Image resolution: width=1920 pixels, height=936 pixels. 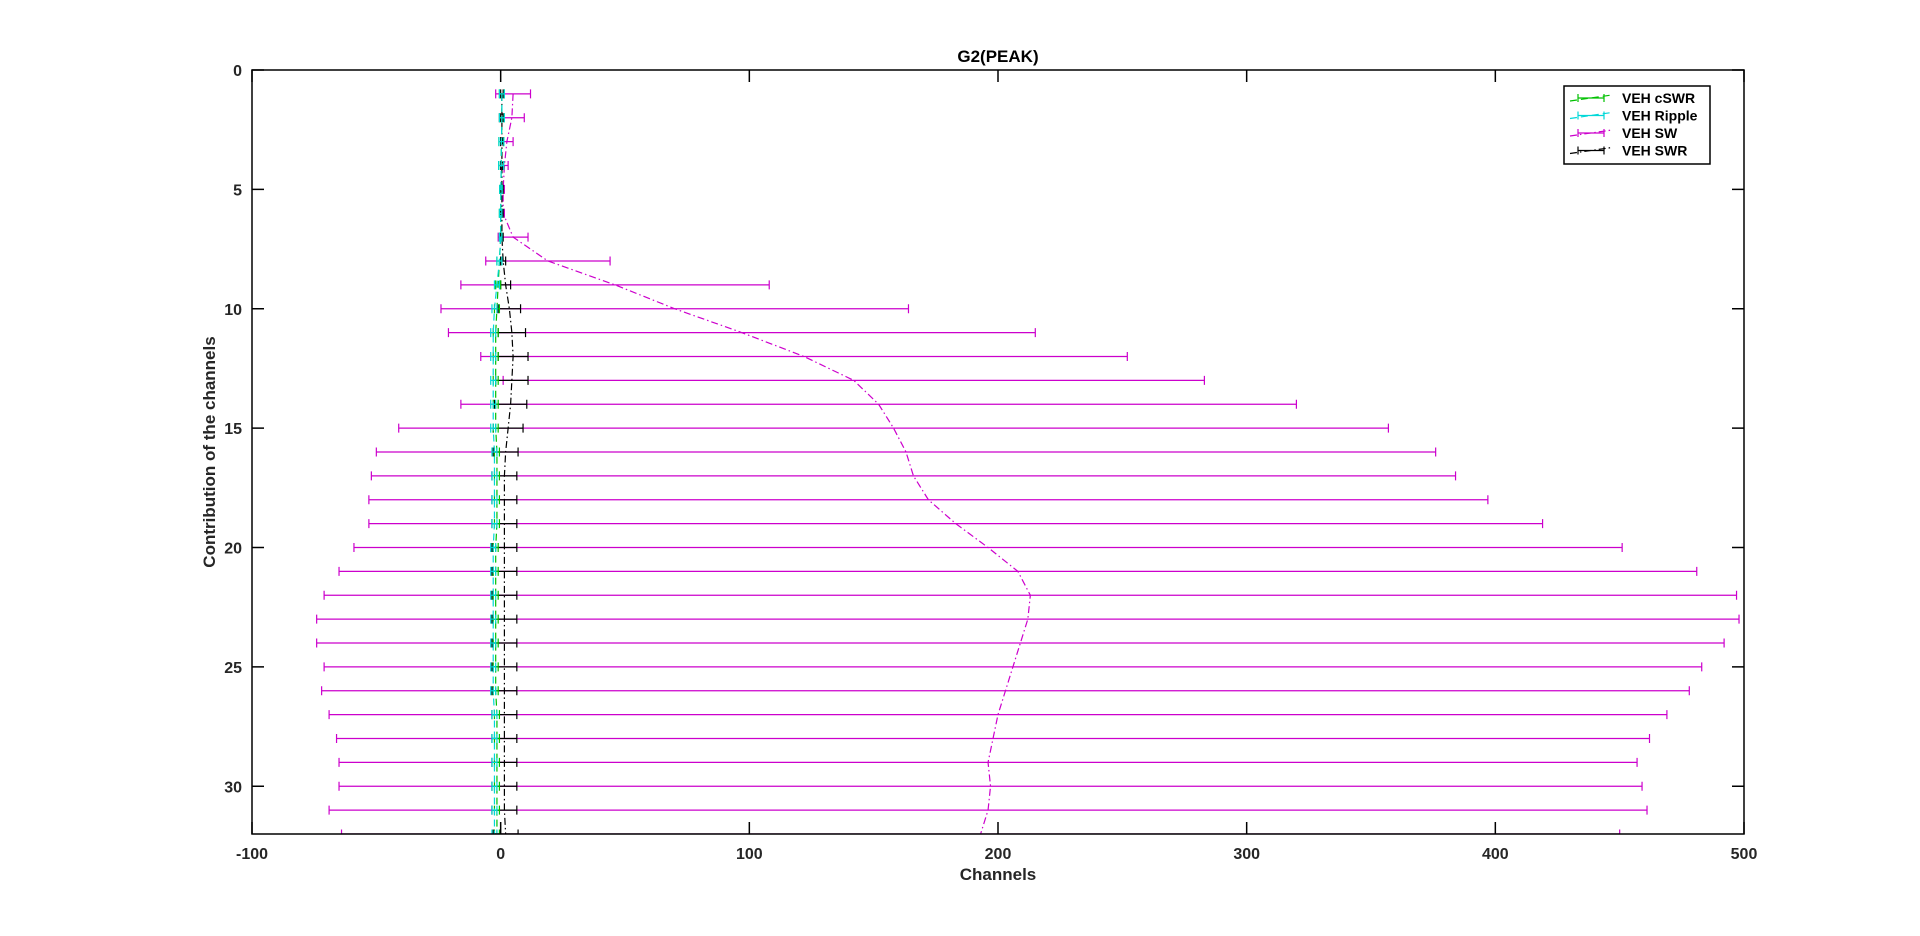 I want to click on y-tick-label: 10, so click(x=233, y=310).